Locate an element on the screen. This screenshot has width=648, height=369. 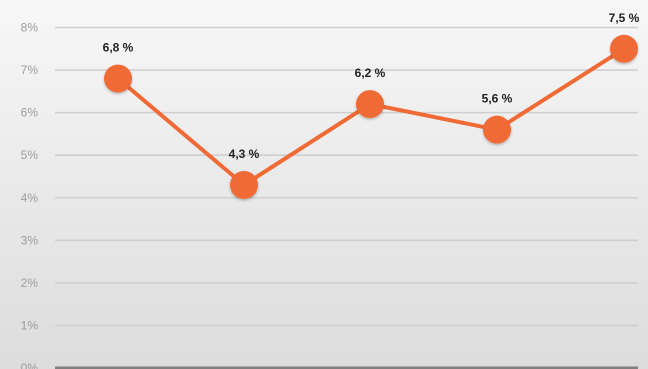
y-tick-label: 1% is located at coordinates (30, 325).